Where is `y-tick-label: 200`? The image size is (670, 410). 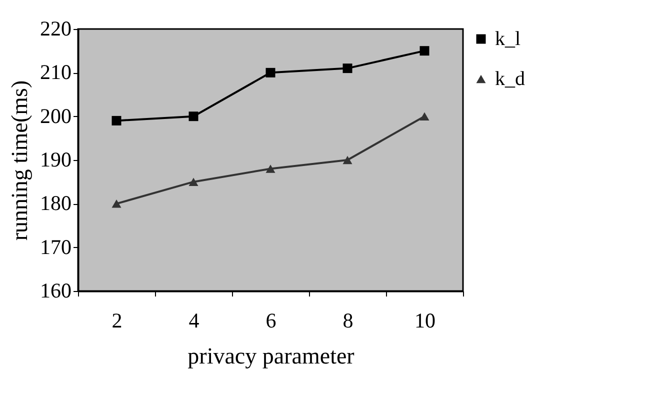
y-tick-label: 200 is located at coordinates (56, 116).